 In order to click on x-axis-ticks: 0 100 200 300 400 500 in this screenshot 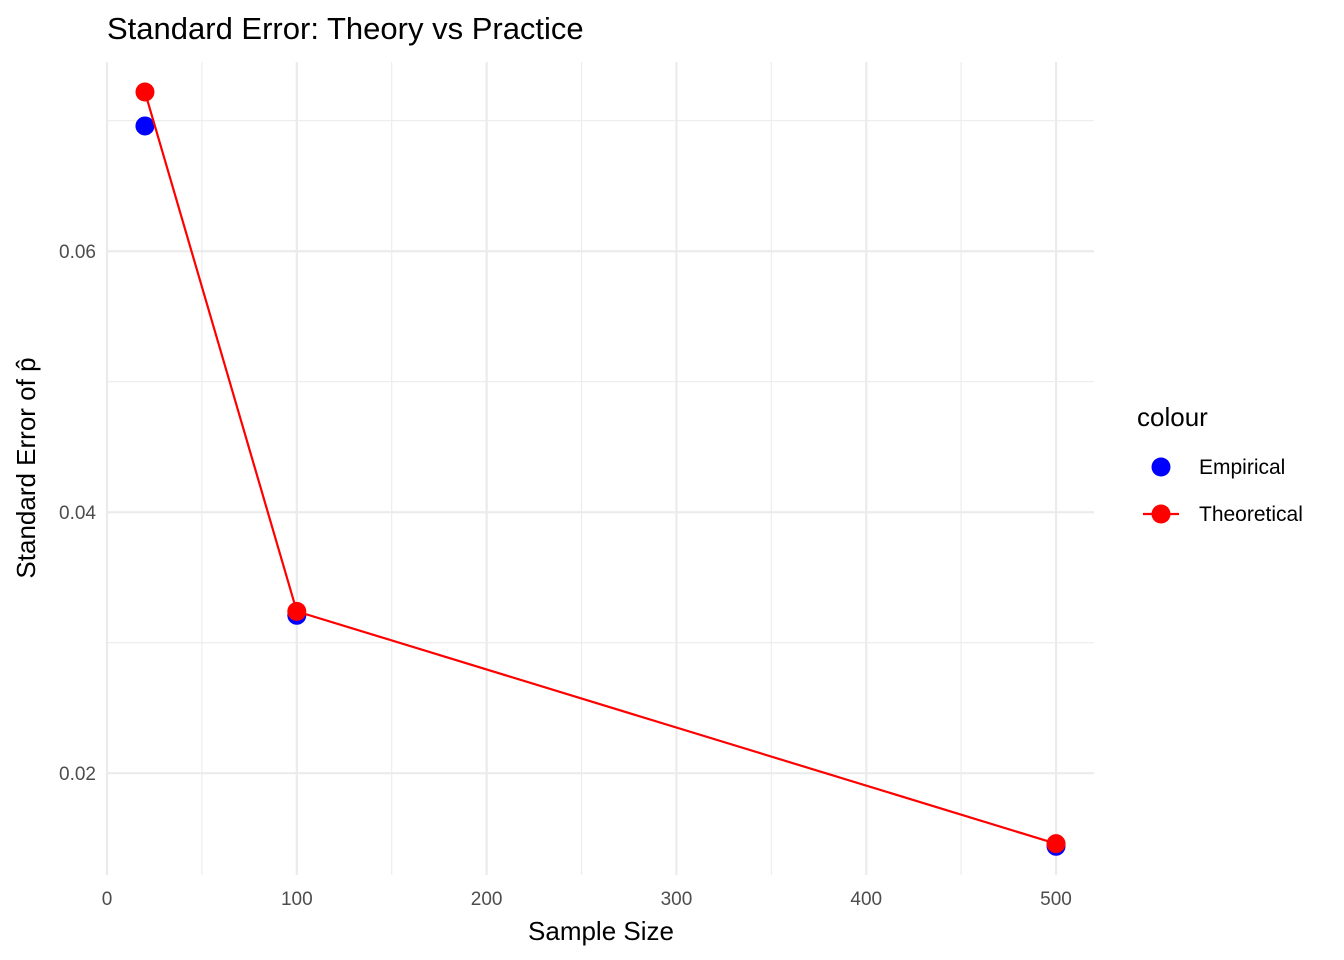, I will do `click(587, 899)`.